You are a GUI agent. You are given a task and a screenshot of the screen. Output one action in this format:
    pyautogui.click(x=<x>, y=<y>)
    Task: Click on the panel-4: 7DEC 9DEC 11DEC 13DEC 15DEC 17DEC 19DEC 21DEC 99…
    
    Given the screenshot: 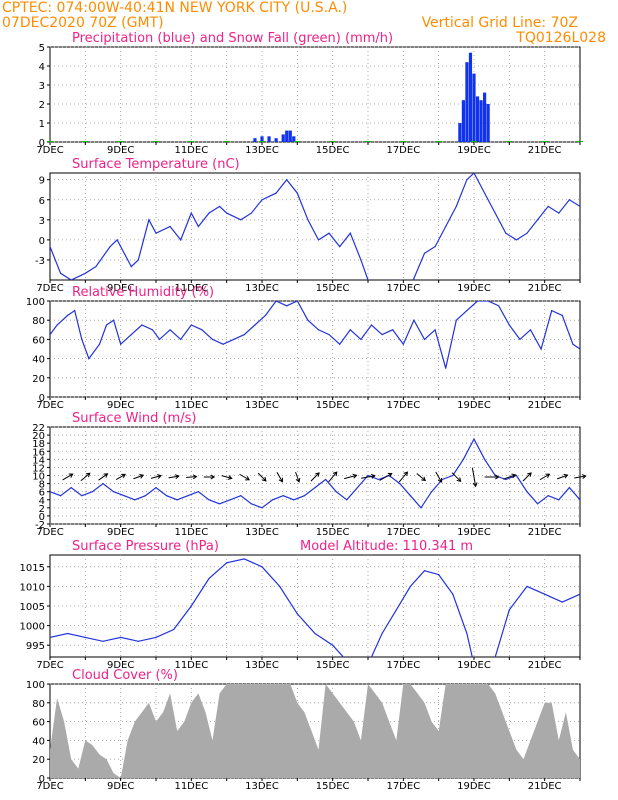 What is the action you would take?
    pyautogui.click(x=300, y=605)
    